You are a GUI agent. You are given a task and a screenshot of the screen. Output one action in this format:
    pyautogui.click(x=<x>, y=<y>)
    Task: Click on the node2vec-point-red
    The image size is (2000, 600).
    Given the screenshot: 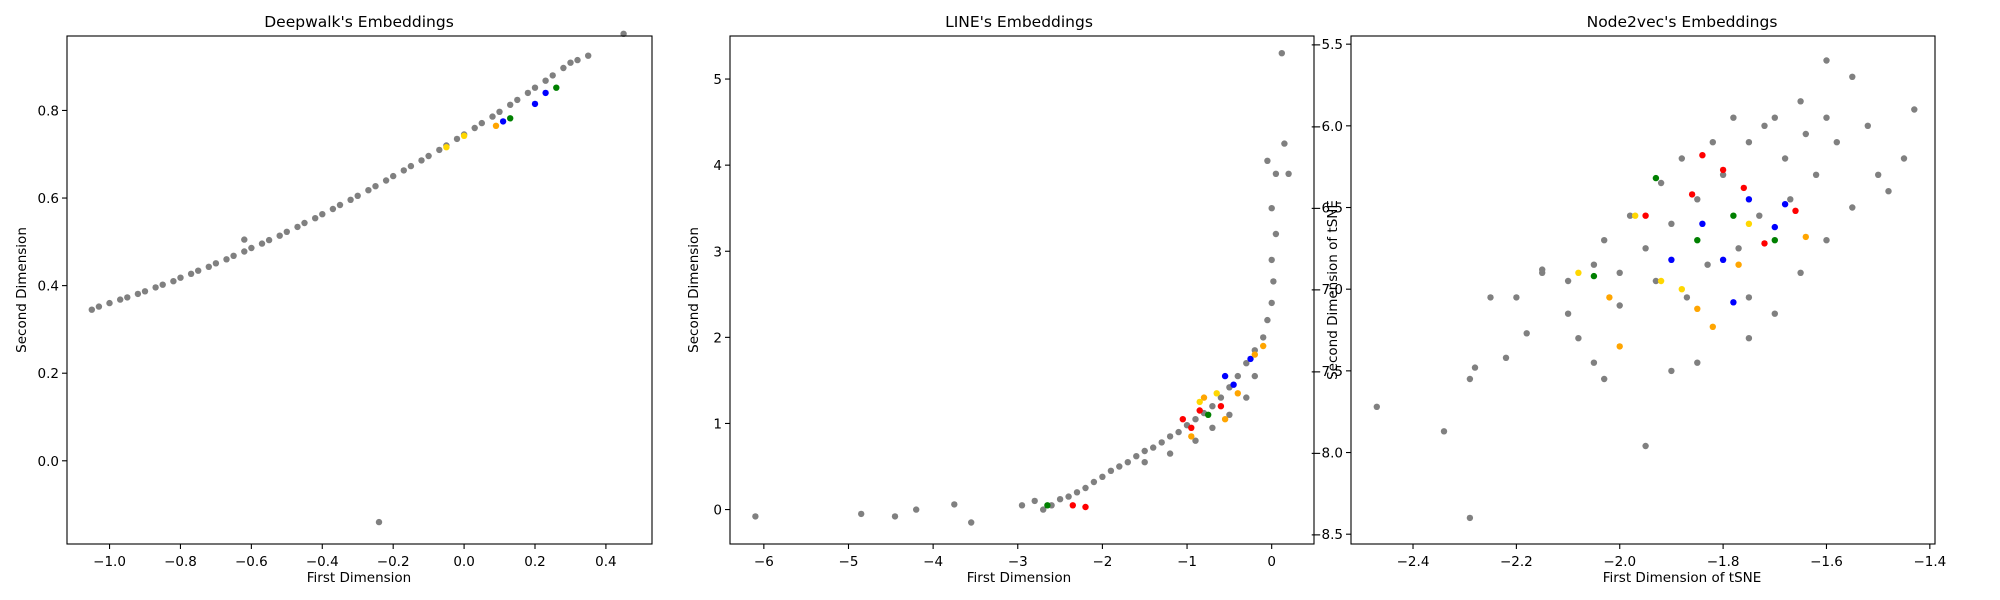 What is the action you would take?
    pyautogui.click(x=1692, y=194)
    